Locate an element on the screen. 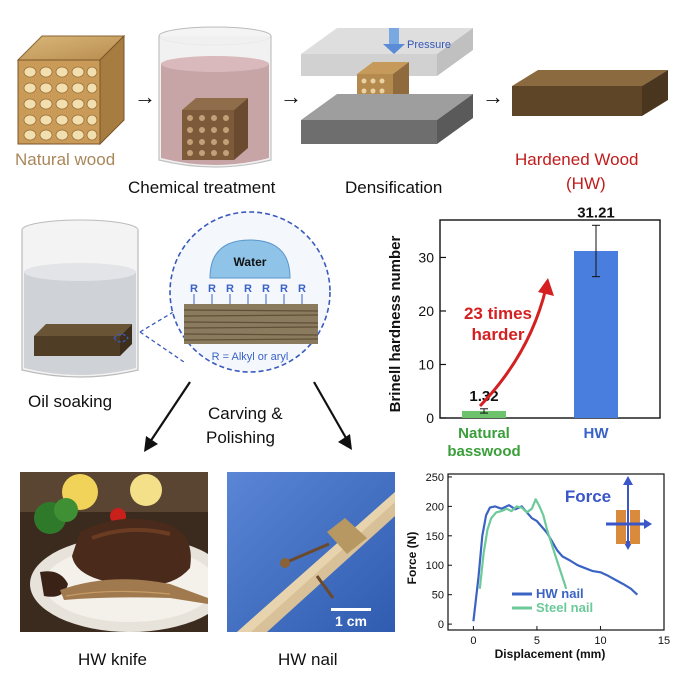 Image resolution: width=680 pixels, height=680 pixels. hardened-wood-label: Hardened Wood is located at coordinates (577, 159).